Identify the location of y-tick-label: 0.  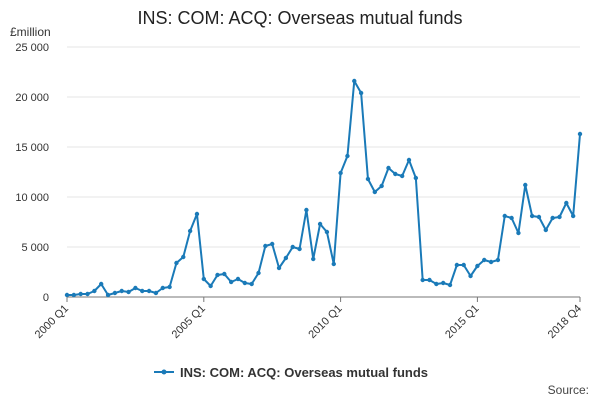
(46, 298).